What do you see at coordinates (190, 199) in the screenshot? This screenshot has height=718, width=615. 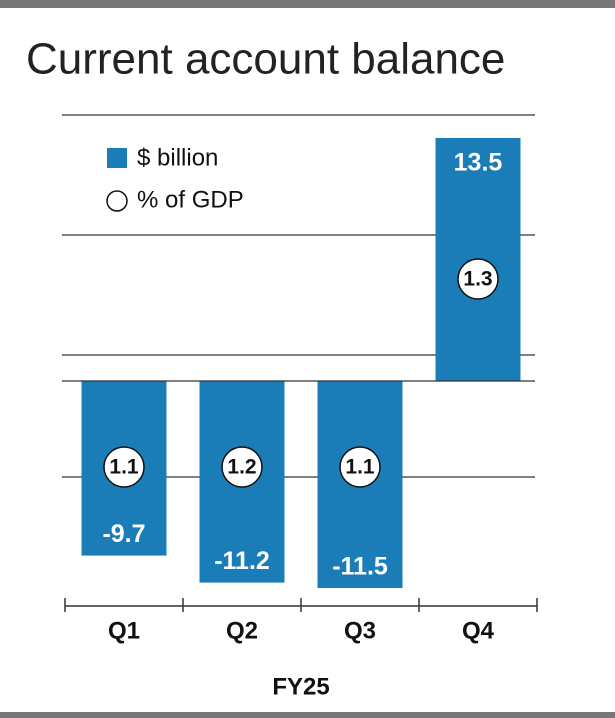 I see `legend-label: % of GDP` at bounding box center [190, 199].